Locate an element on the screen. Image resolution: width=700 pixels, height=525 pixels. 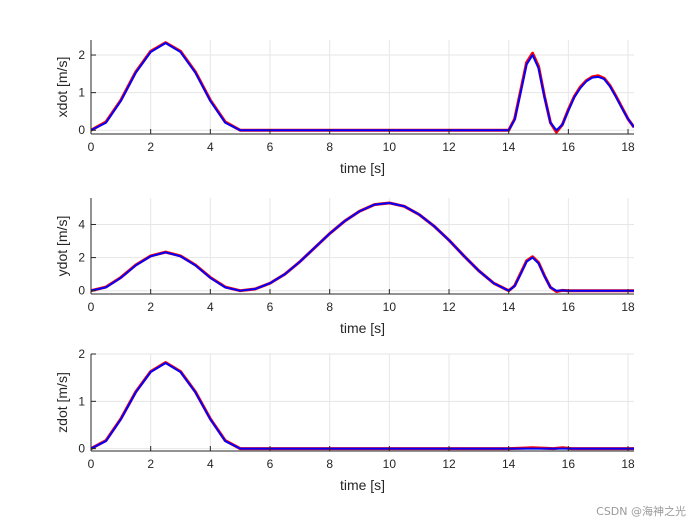
y-tick-label: 4 is located at coordinates (81, 224).